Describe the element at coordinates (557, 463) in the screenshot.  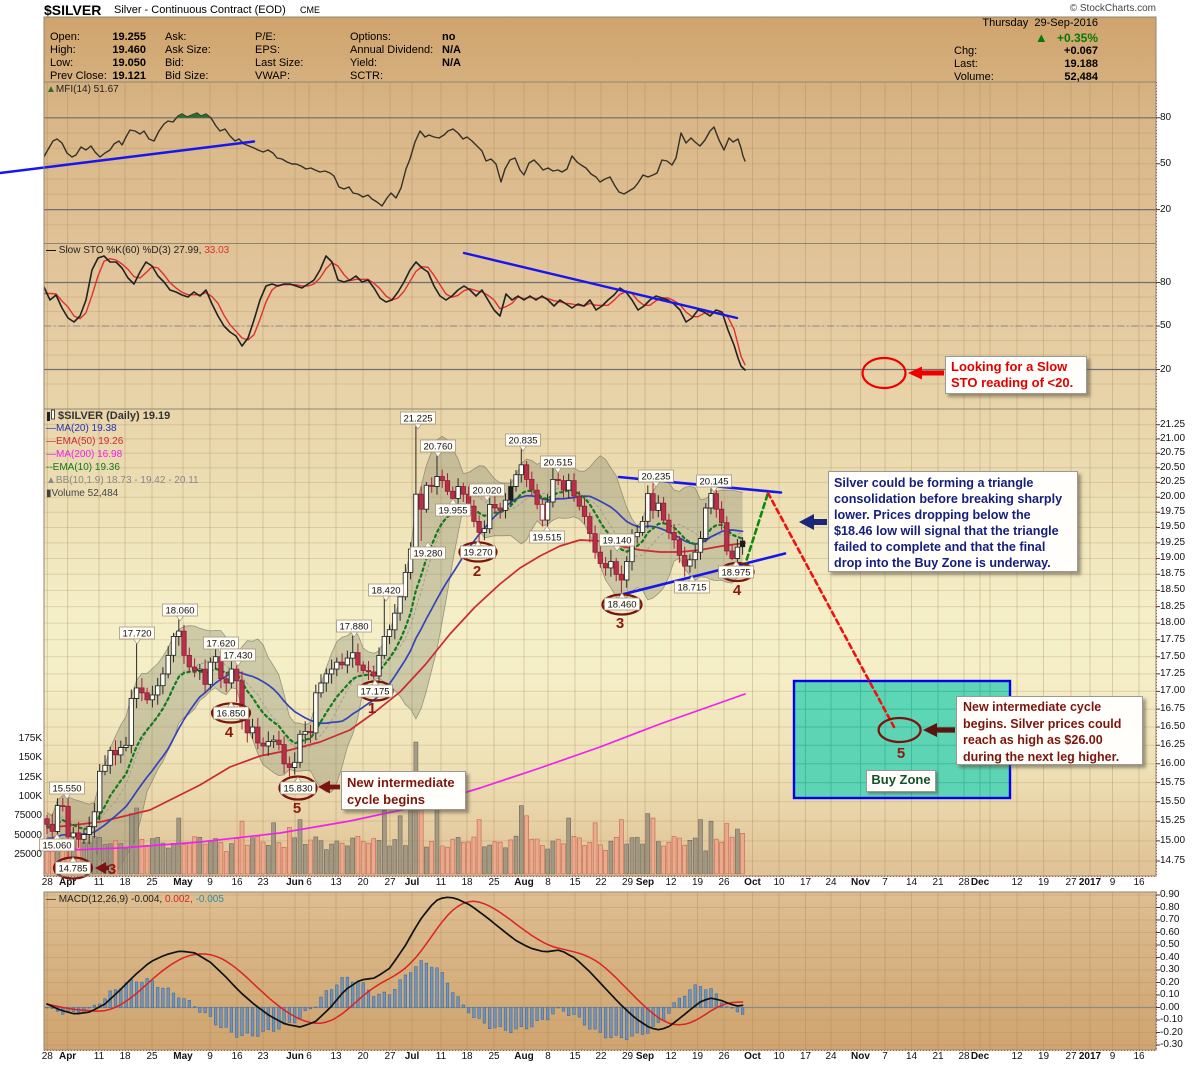
I see `svg-text: 20.515` at that location.